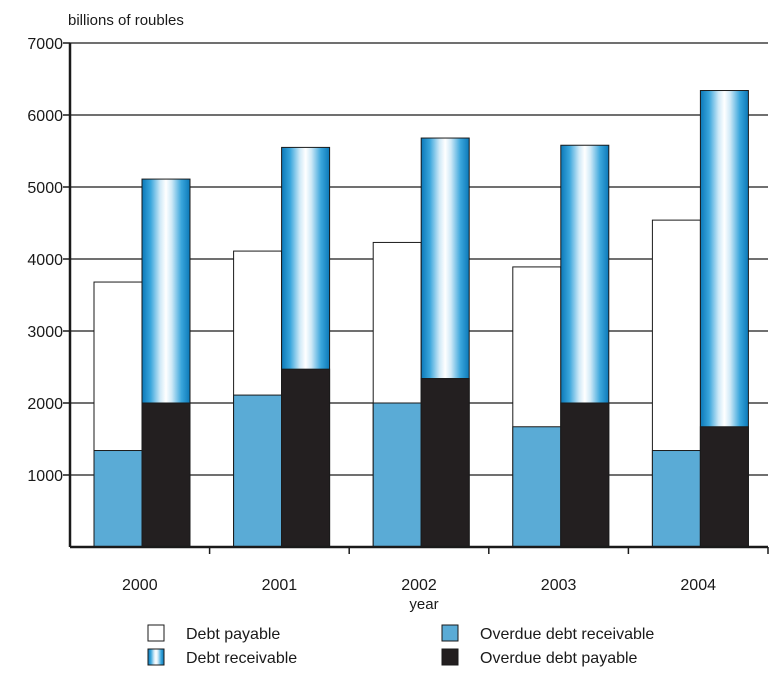  Describe the element at coordinates (280, 585) in the screenshot. I see `x-tick-label: 2001` at that location.